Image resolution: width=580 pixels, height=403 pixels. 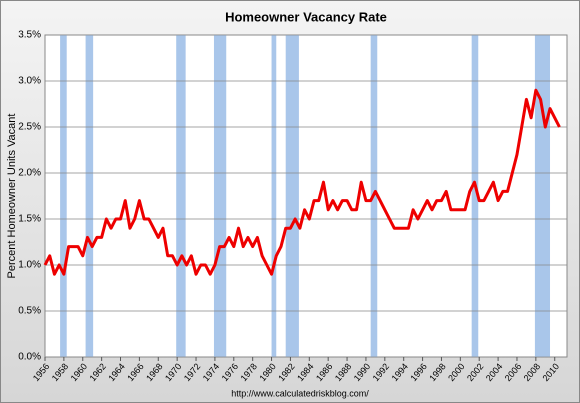 I want to click on y-axis-label: Percent Homeowner Units Vacant, so click(x=12, y=196).